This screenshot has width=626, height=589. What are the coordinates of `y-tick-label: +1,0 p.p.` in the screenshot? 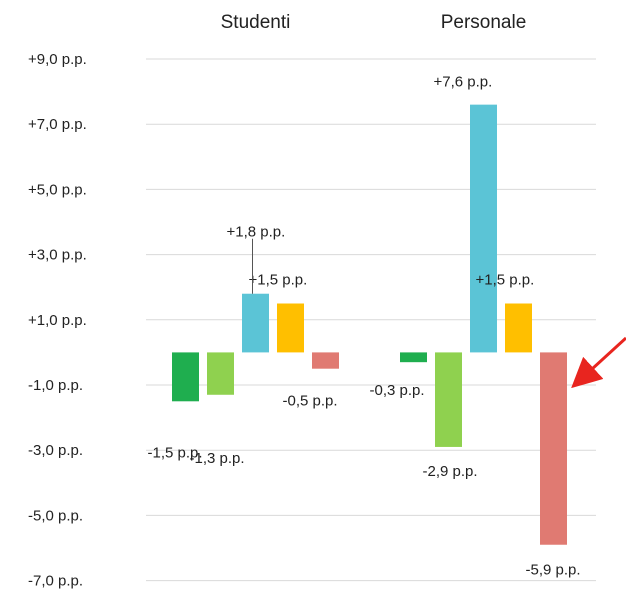 It's located at (57, 320).